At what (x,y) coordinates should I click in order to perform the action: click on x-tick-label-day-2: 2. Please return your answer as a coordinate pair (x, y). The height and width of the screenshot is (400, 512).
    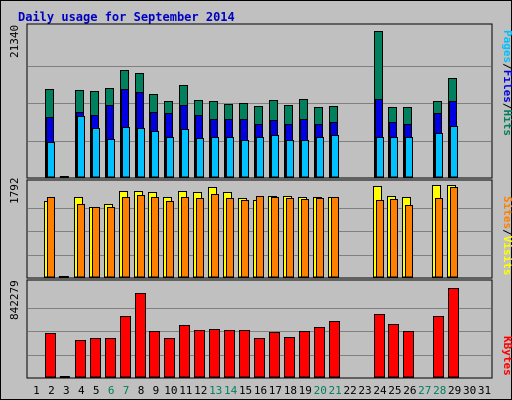
    Looking at the image, I should click on (51, 390).